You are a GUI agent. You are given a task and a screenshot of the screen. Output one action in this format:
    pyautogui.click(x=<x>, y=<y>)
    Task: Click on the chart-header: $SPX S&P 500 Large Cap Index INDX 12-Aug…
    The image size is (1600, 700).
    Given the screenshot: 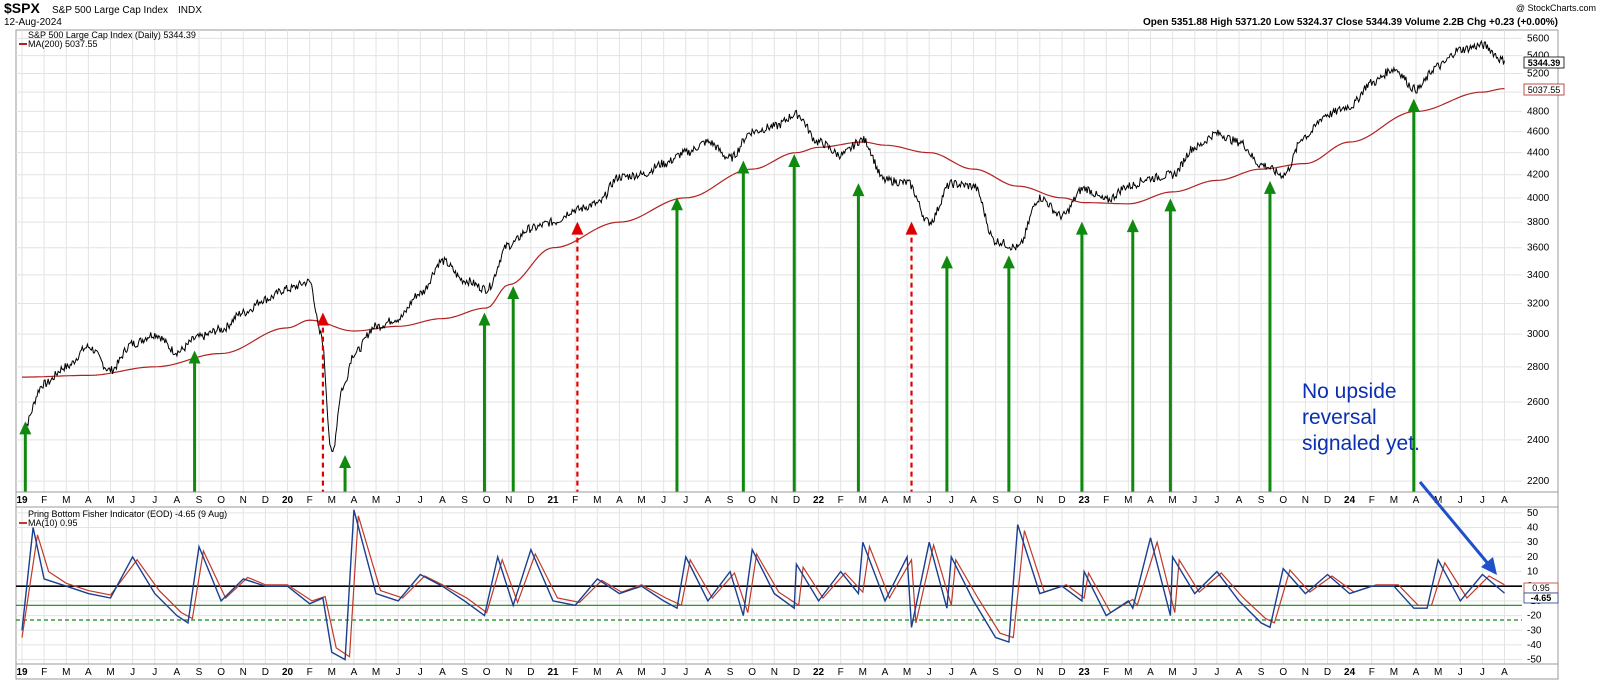 What is the action you would take?
    pyautogui.click(x=800, y=14)
    